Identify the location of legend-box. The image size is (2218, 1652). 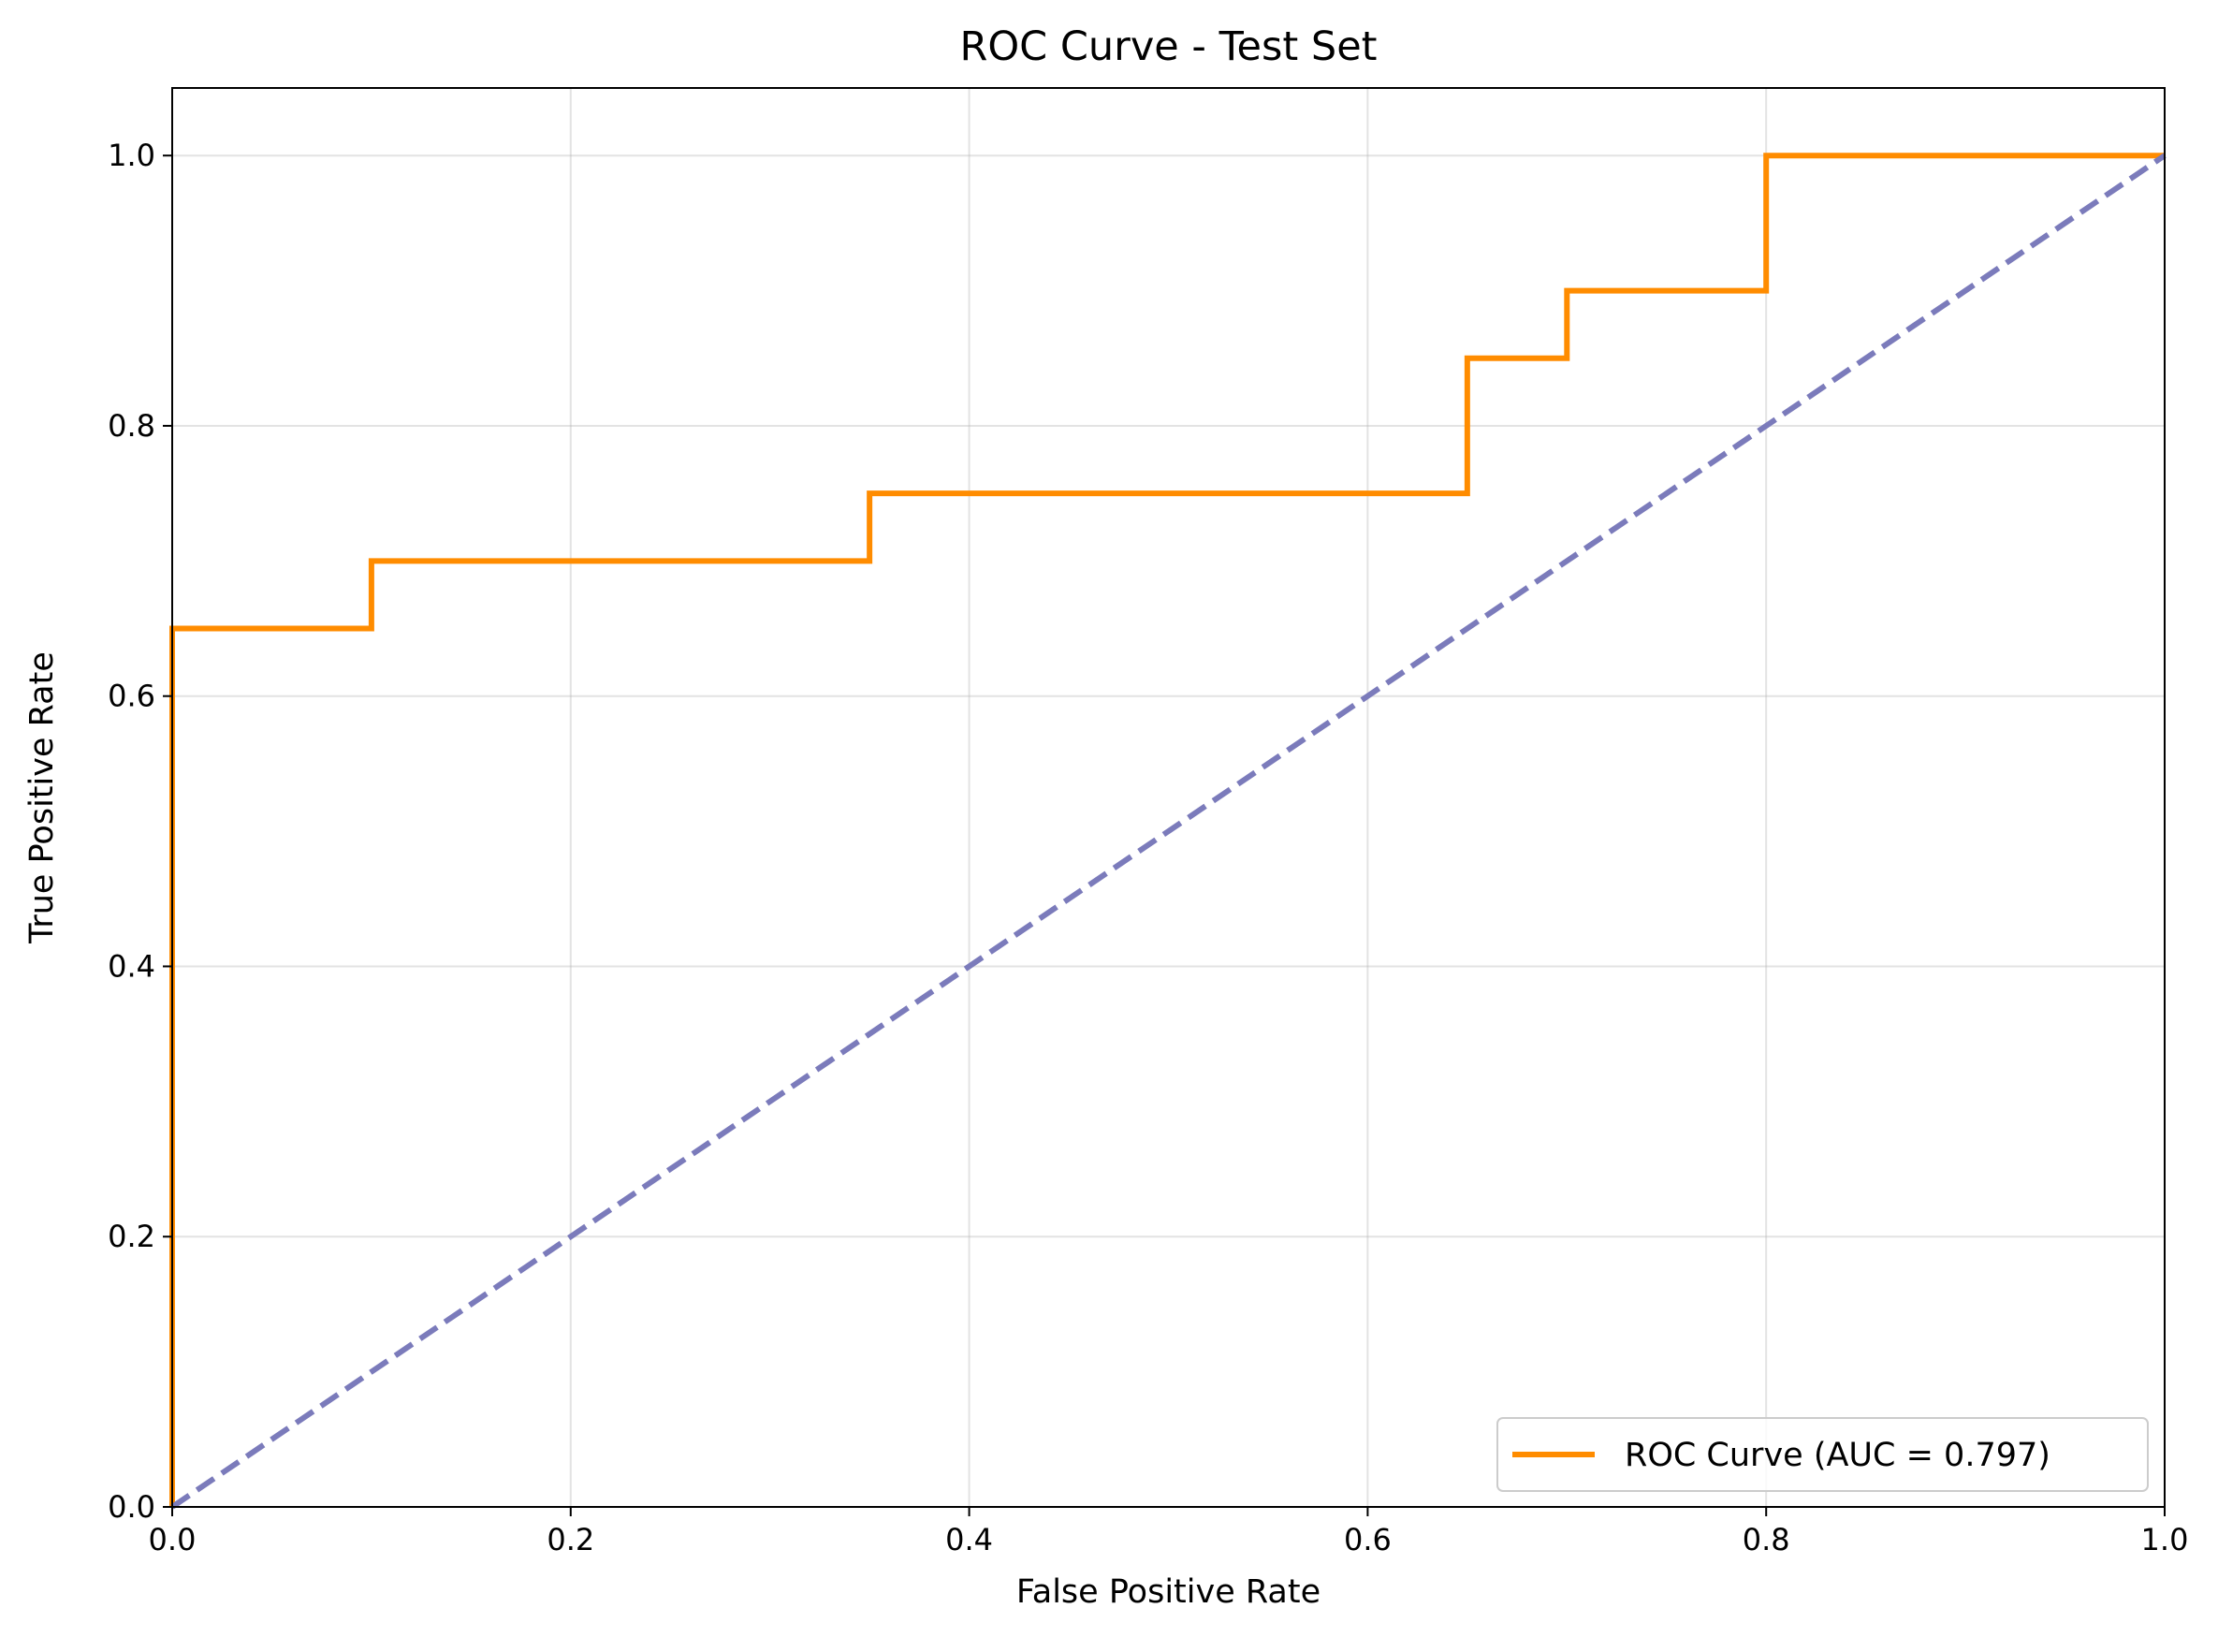
(1823, 1455).